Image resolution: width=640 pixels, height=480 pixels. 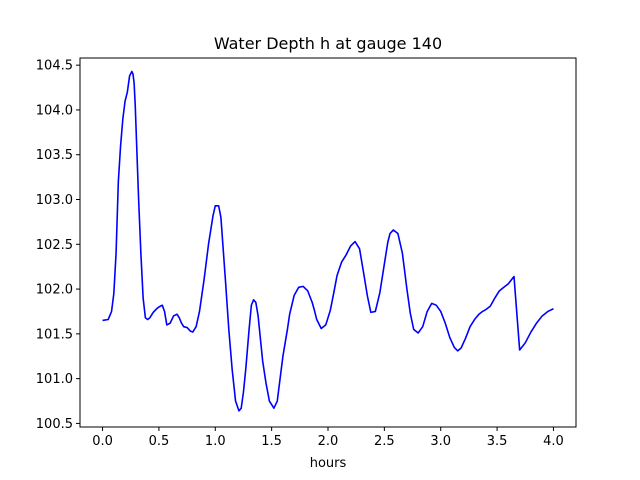 I want to click on x-tick-label: 2.0, so click(x=328, y=441).